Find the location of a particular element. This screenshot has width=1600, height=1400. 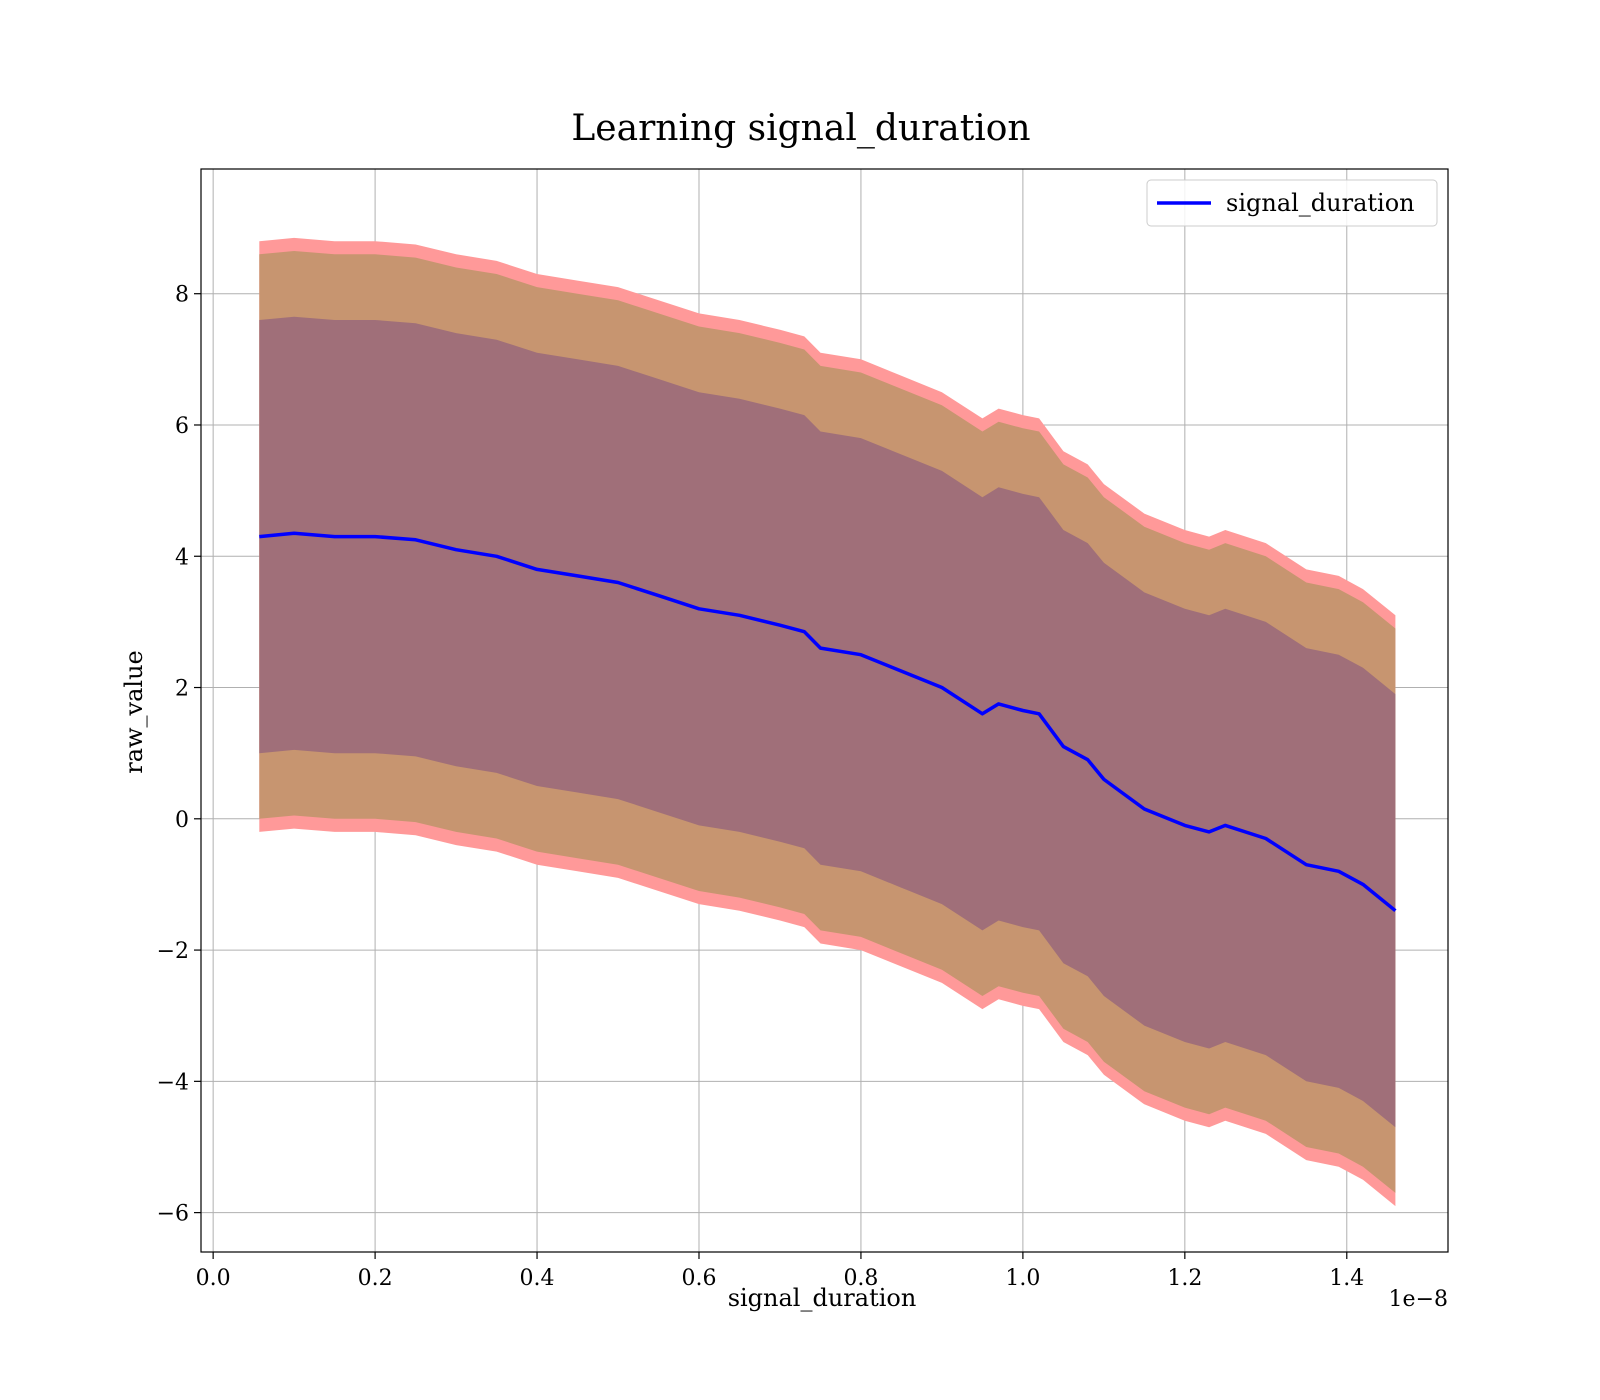

chart-title: Learning signal_duration is located at coordinates (800, 128).